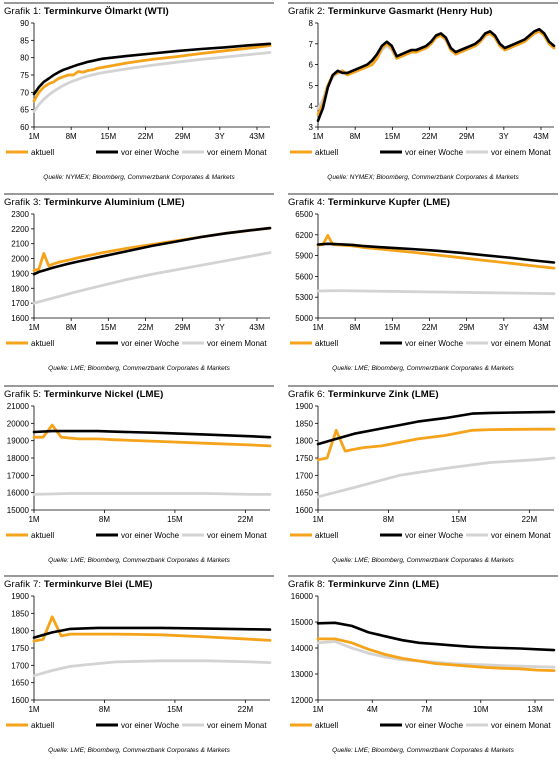 The height and width of the screenshot is (765, 559). Describe the element at coordinates (20, 244) in the screenshot. I see `y-tick-label: 2100` at that location.